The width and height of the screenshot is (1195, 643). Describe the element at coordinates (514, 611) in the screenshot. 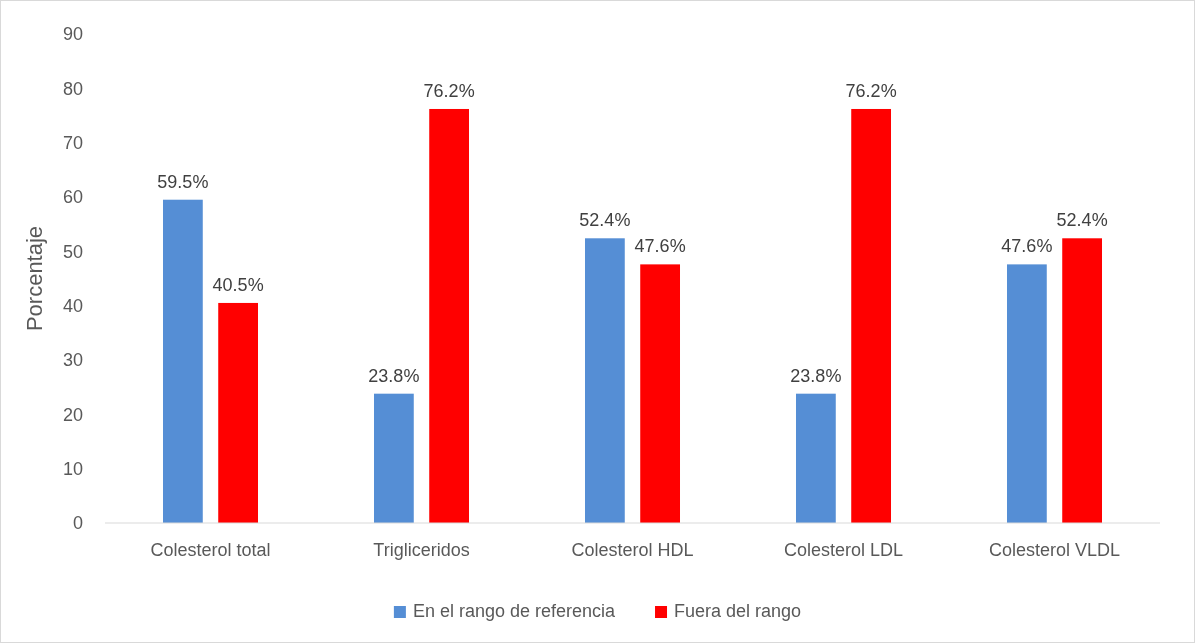

I see `legend-label: En el rango de referencia` at that location.